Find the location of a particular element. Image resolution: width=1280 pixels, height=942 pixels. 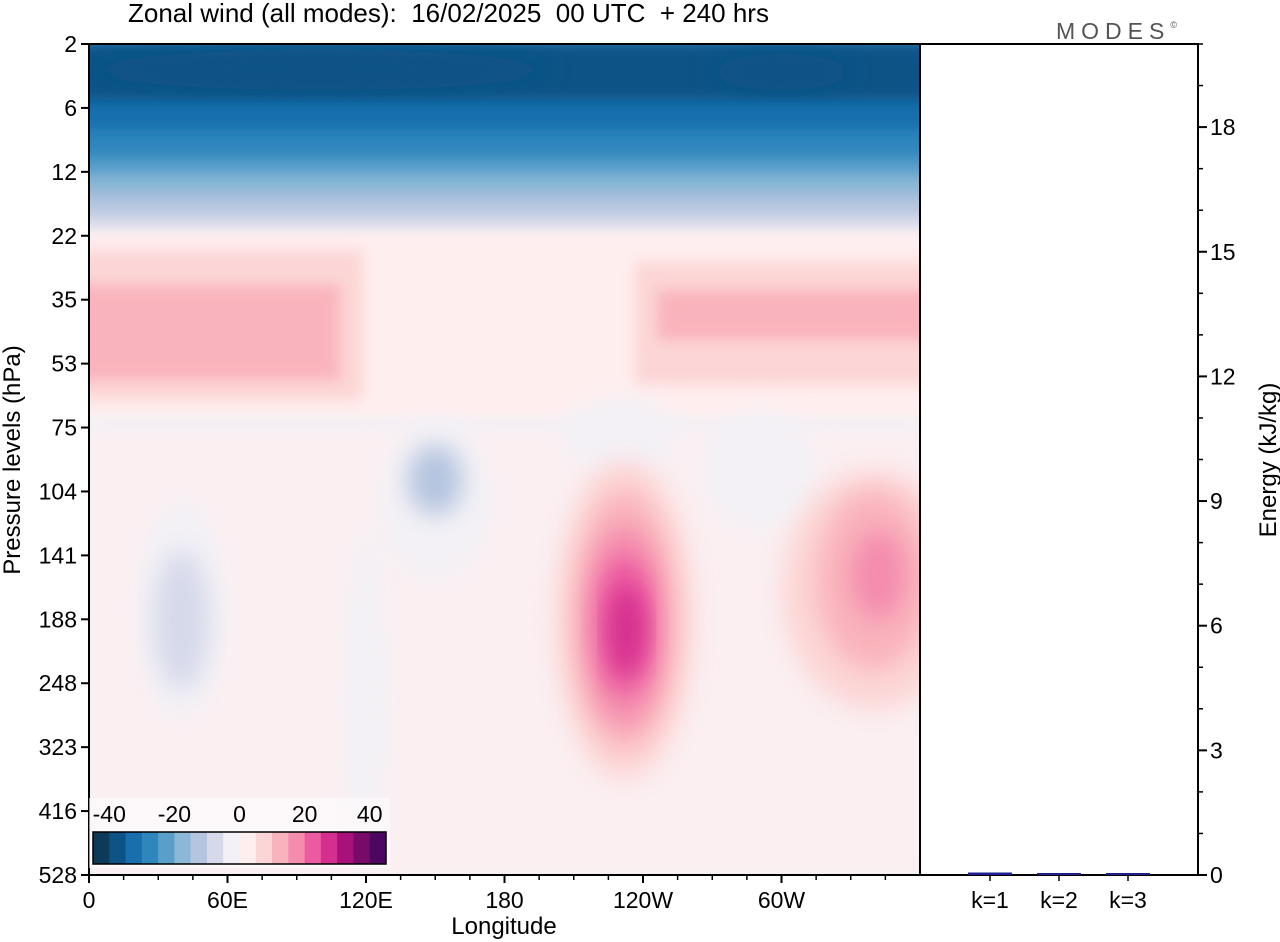

y-tick-label: 35 is located at coordinates (64, 300).